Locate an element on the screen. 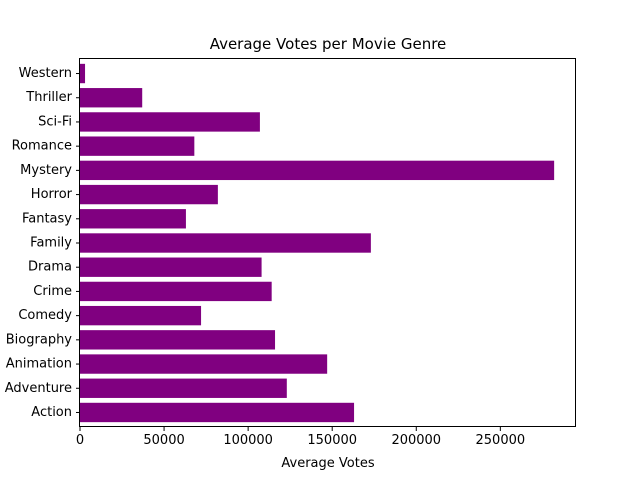 The image size is (640, 480). y-tick-label: Mystery is located at coordinates (46, 170).